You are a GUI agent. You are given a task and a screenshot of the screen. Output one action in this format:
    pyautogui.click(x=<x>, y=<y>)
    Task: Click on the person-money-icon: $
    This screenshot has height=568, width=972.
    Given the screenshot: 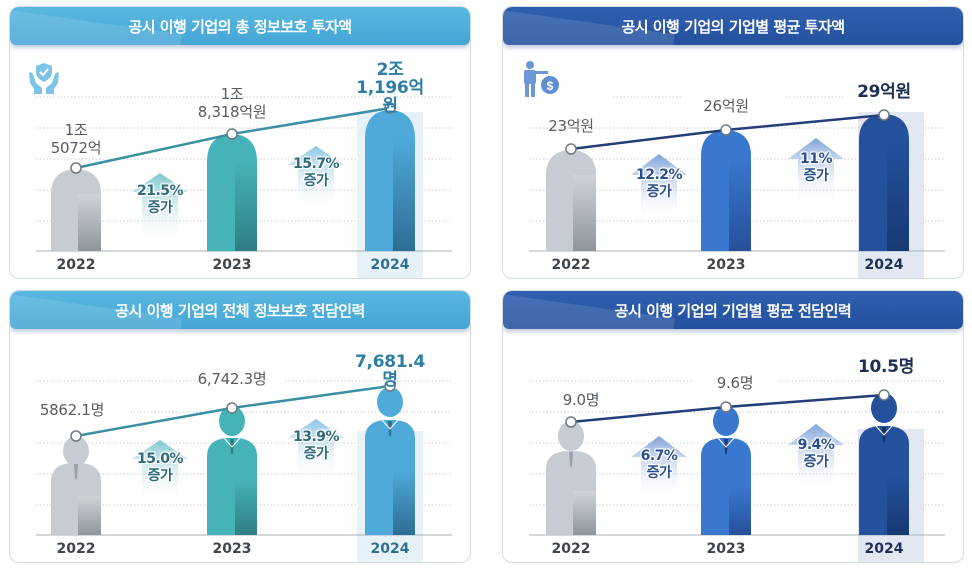 What is the action you would take?
    pyautogui.click(x=541, y=79)
    